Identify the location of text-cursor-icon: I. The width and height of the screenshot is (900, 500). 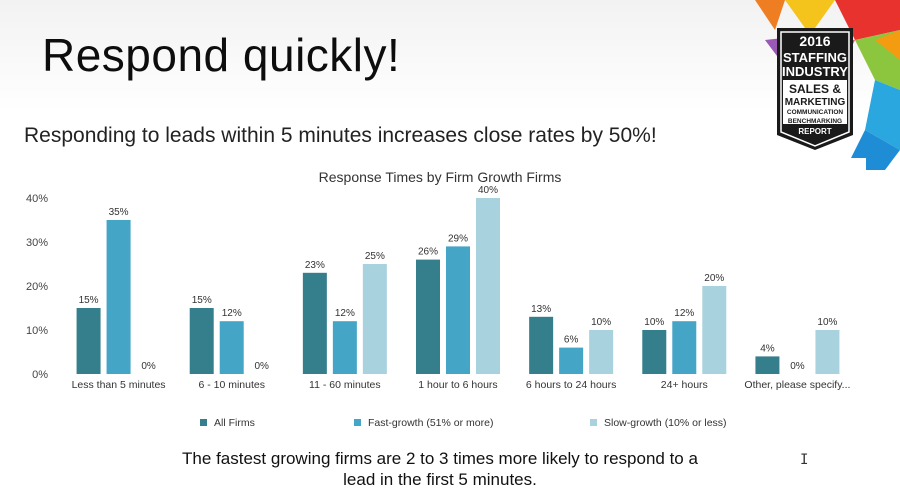
(804, 460).